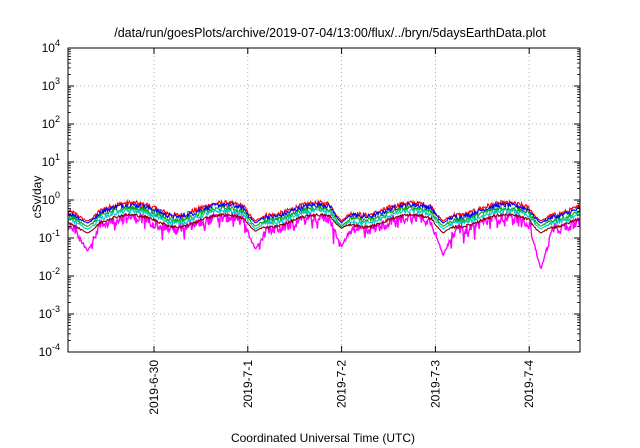  What do you see at coordinates (49, 236) in the screenshot?
I see `y-tick-label: 10⁻¹` at bounding box center [49, 236].